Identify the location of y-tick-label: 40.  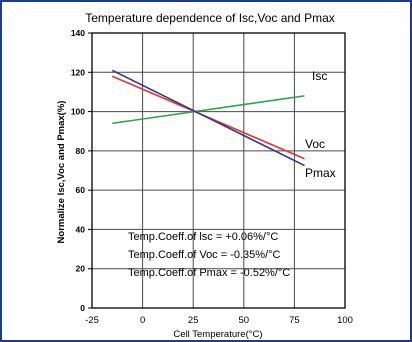
(81, 229).